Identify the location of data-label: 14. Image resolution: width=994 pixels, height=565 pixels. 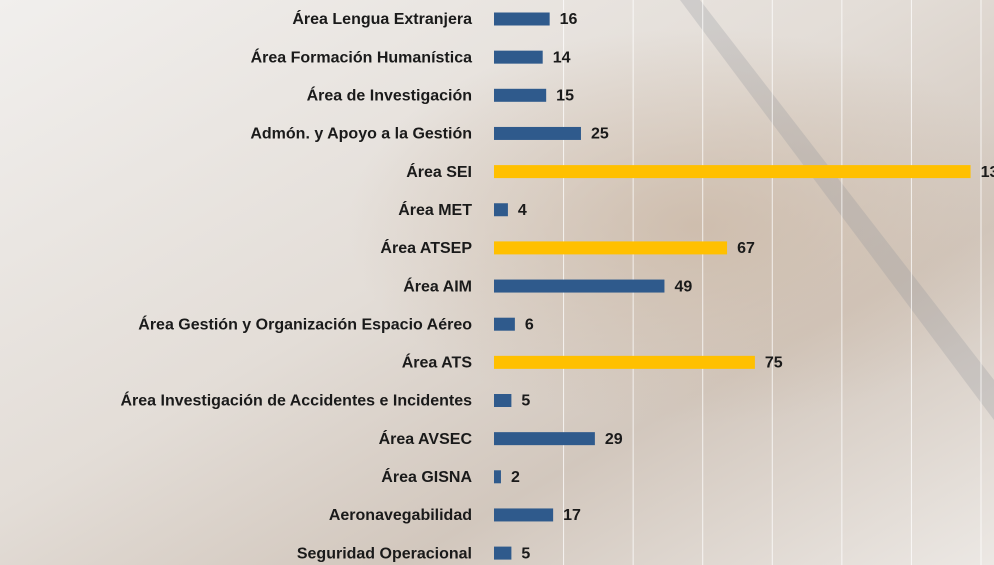
(562, 57).